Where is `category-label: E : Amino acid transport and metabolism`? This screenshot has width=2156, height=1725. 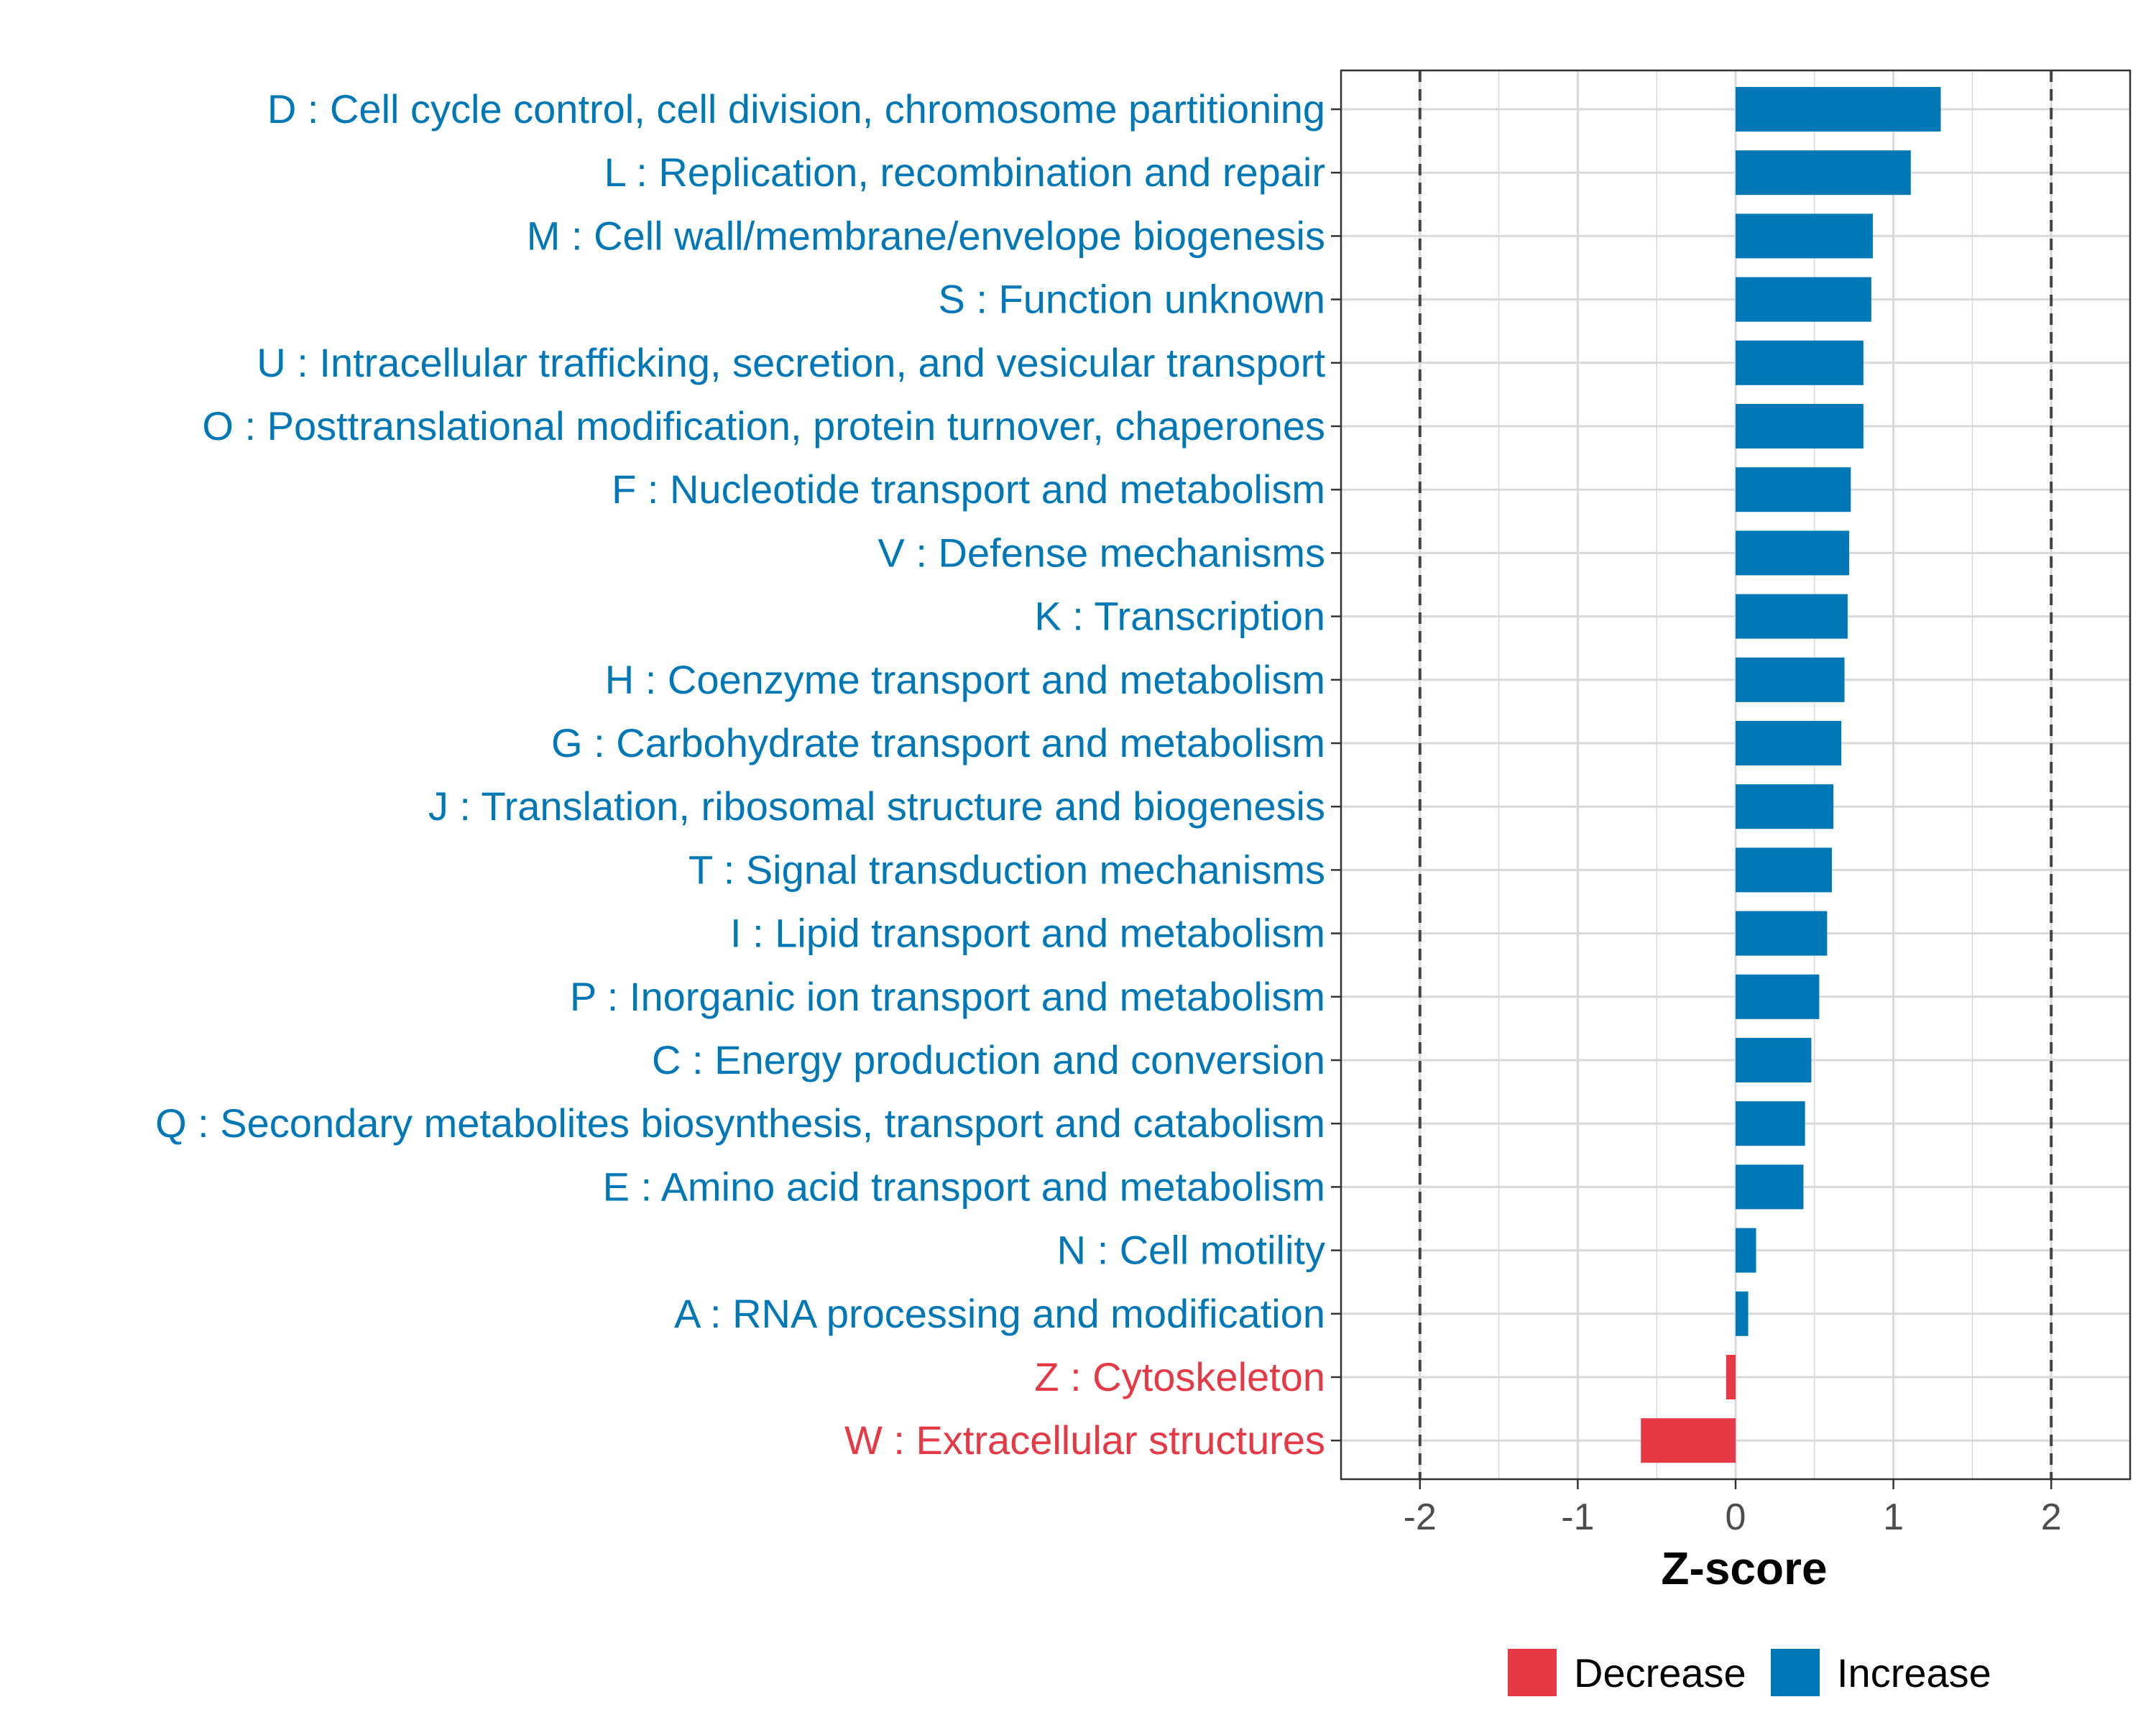 category-label: E : Amino acid transport and metabolism is located at coordinates (964, 1186).